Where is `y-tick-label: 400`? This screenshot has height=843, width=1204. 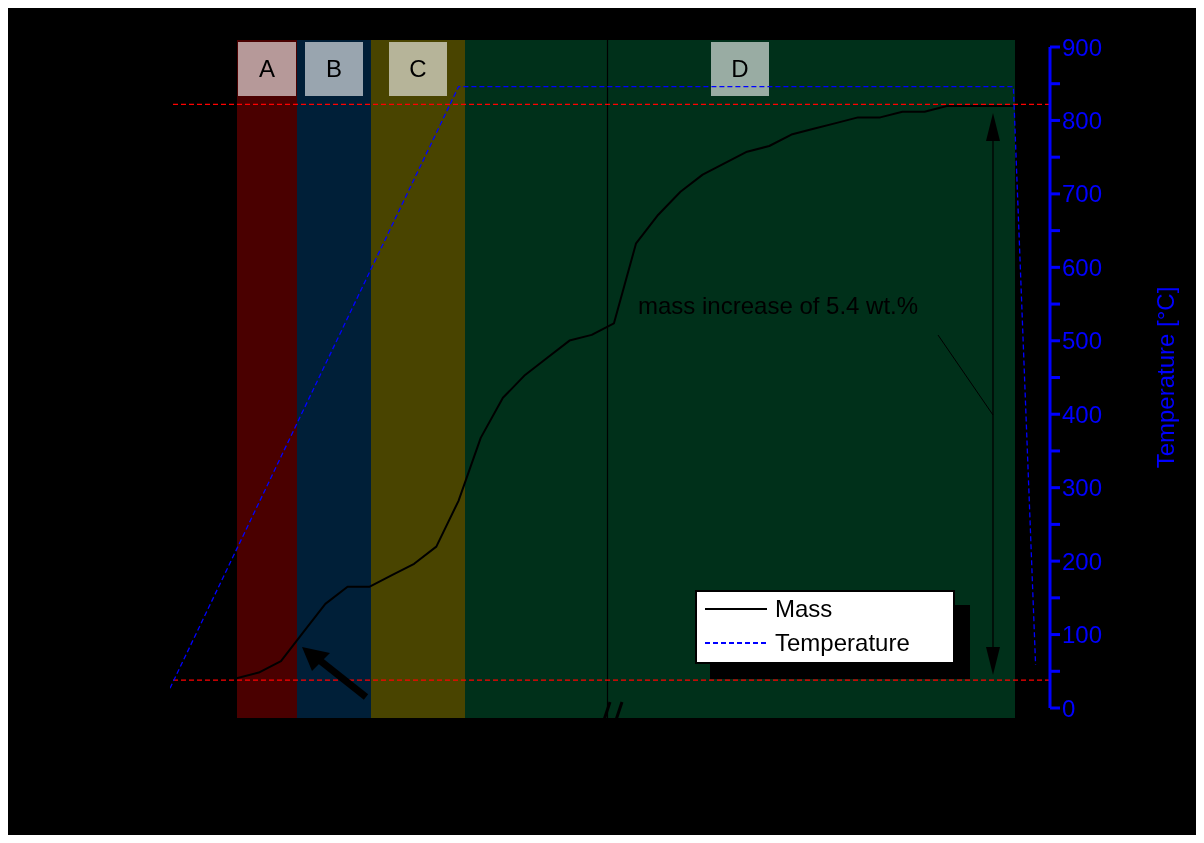 y-tick-label: 400 is located at coordinates (1082, 414).